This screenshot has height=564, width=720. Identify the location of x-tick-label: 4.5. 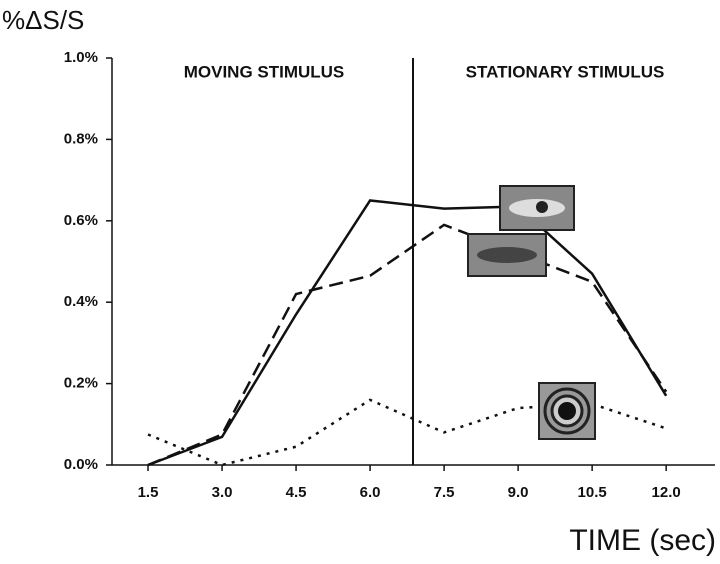
(296, 492).